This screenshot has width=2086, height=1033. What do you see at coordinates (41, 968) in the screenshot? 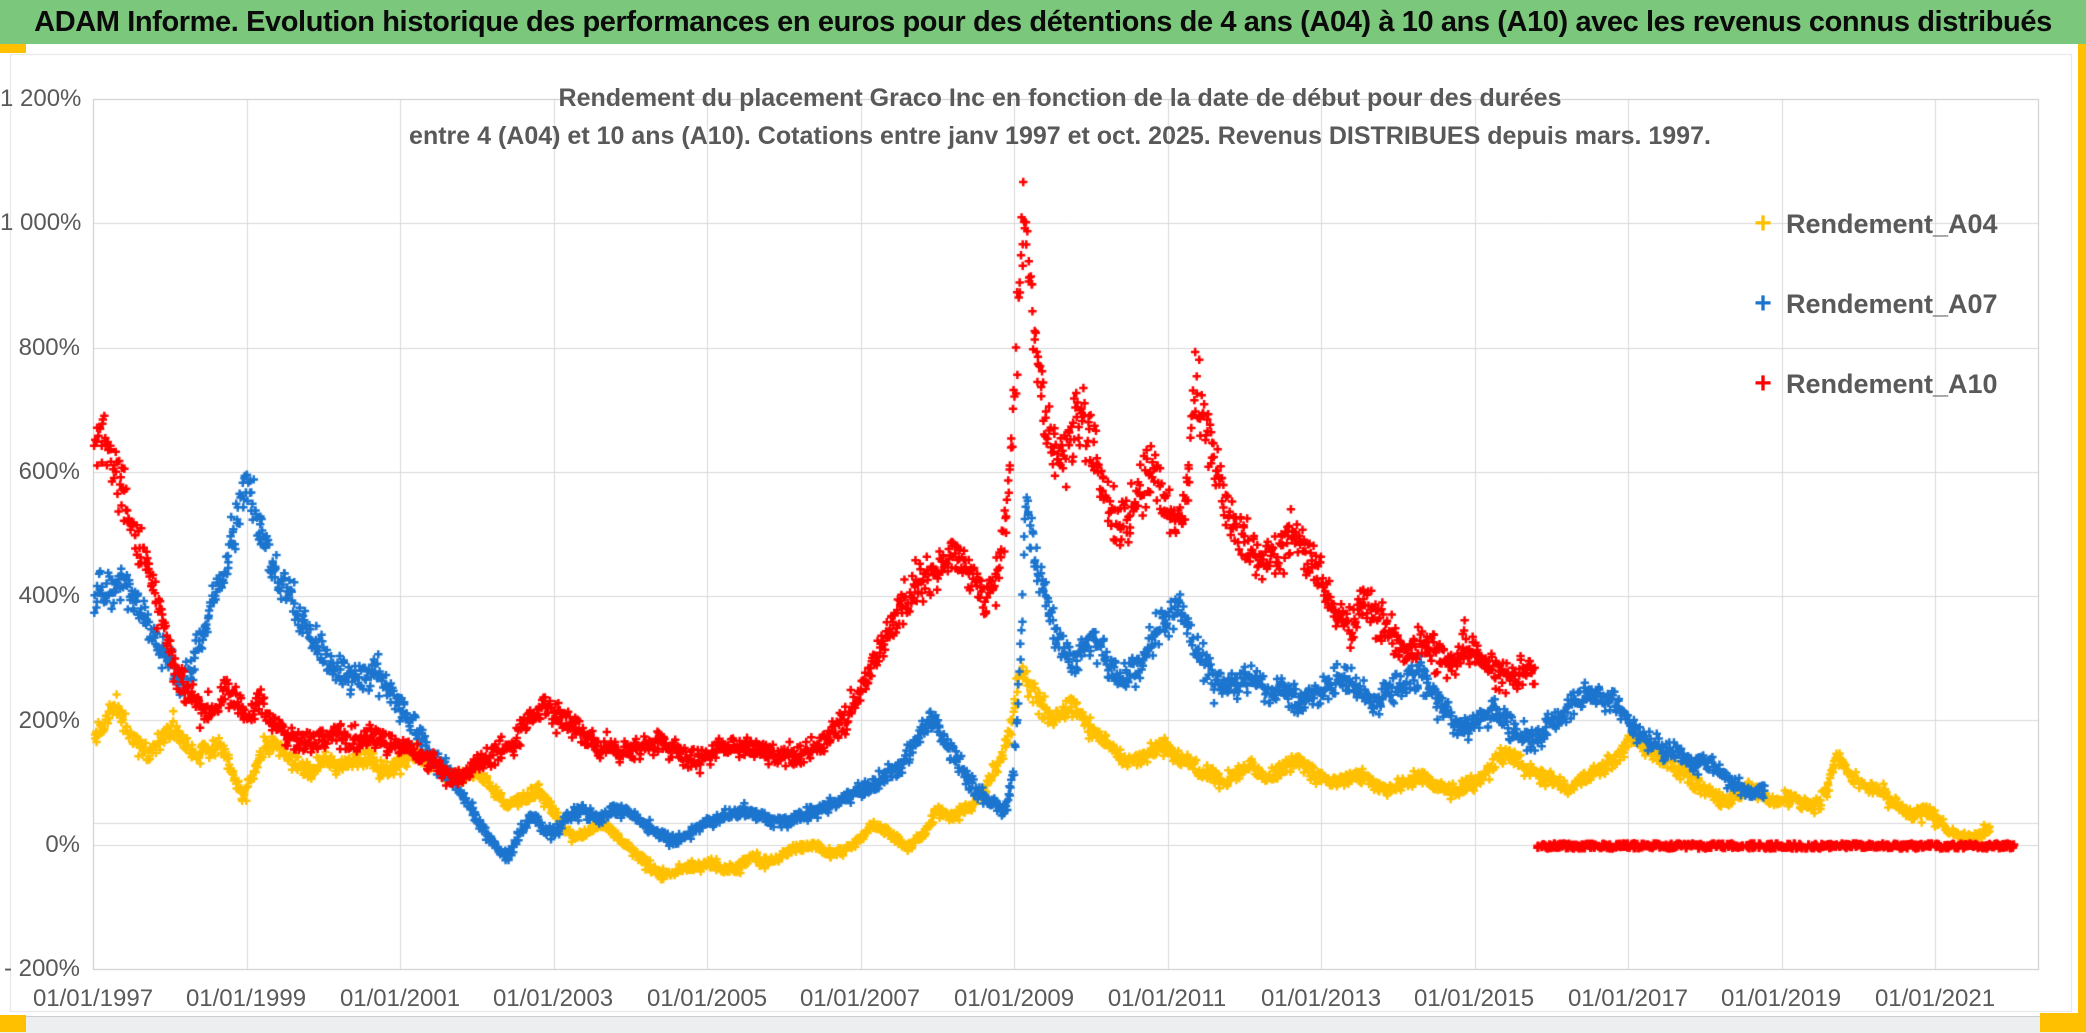
I see `y-tick-label: - 200%` at bounding box center [41, 968].